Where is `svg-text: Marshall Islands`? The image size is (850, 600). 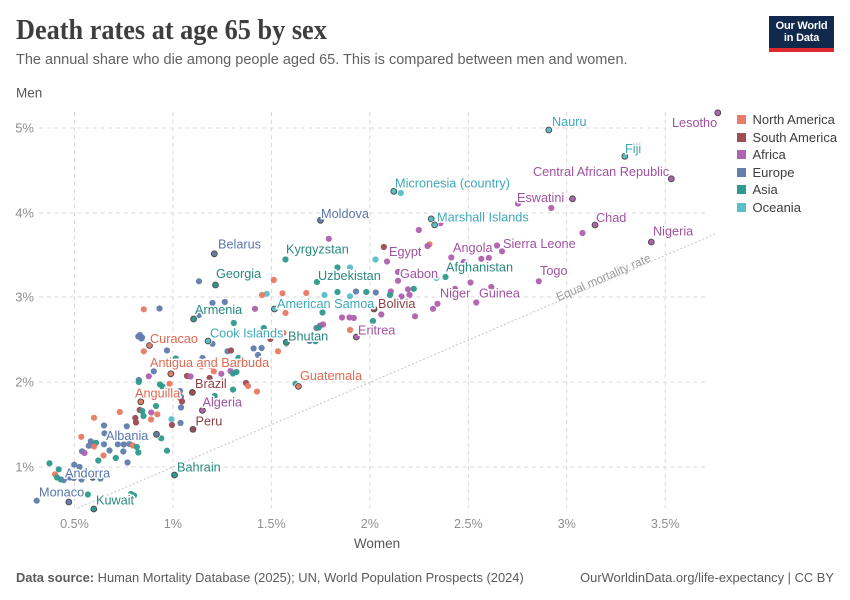 svg-text: Marshall Islands is located at coordinates (483, 218).